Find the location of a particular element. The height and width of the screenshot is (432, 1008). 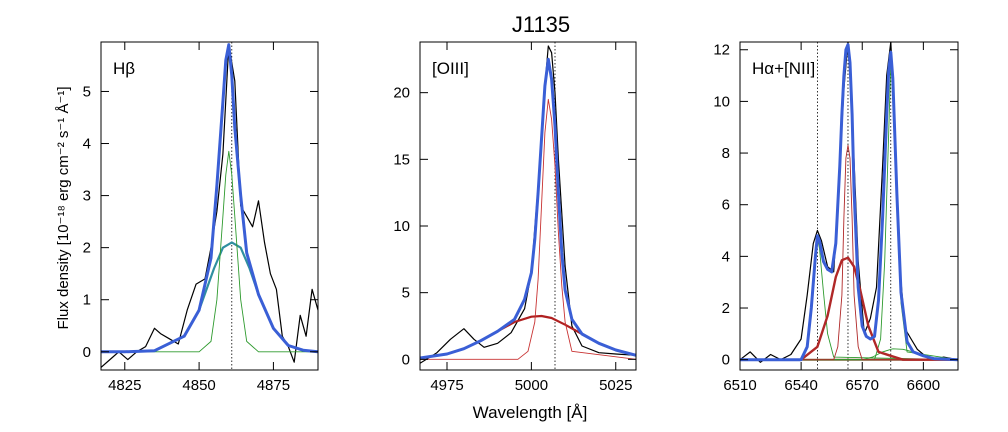

x-tick-label: 4975 is located at coordinates (446, 385).